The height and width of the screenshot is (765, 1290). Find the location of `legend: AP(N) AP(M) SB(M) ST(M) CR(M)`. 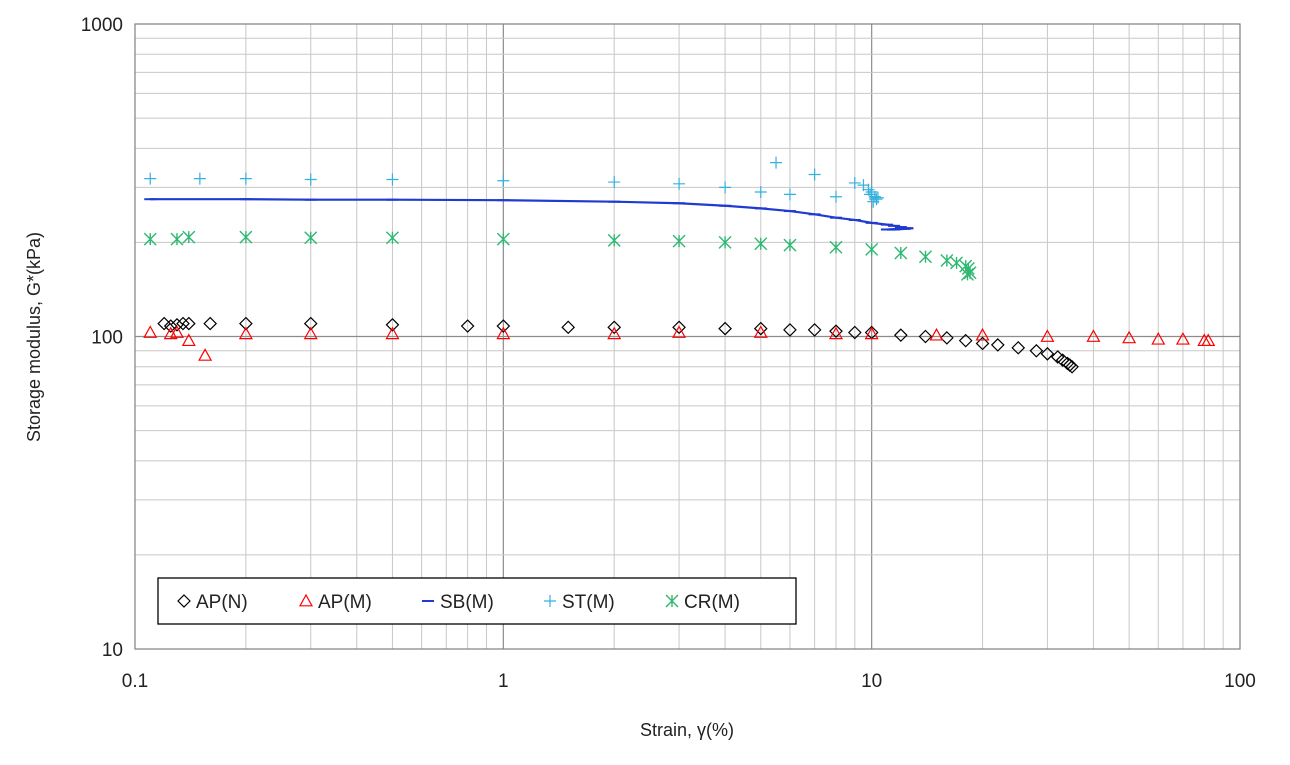

legend: AP(N) AP(M) SB(M) ST(M) CR(M) is located at coordinates (477, 601).